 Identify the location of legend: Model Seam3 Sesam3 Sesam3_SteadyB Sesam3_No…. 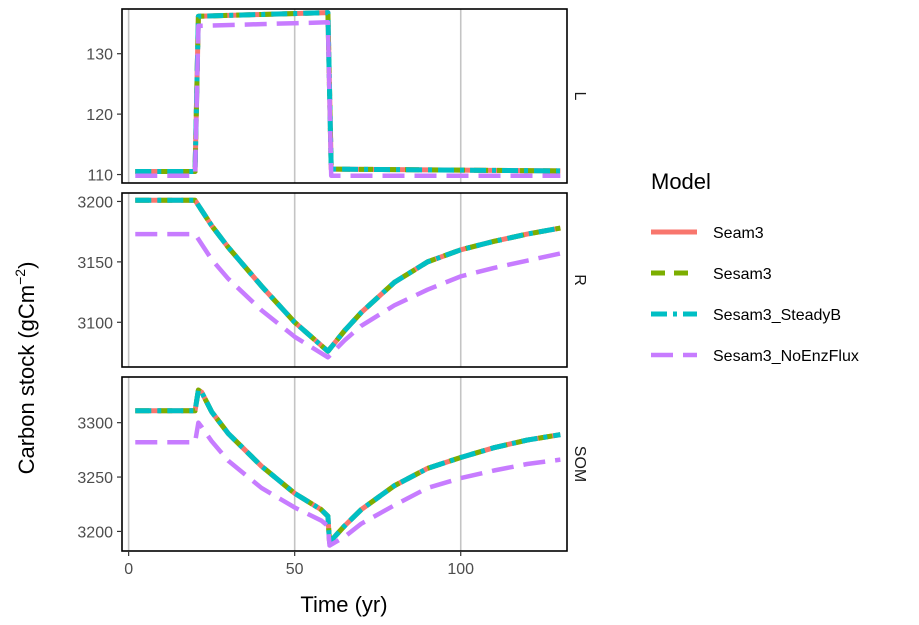
(755, 267).